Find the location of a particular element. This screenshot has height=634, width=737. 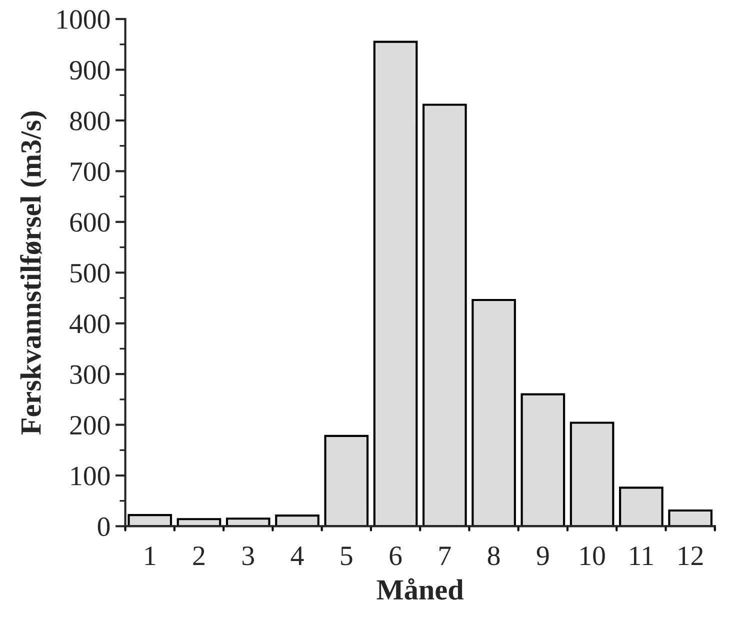

x-tick-label: 3 is located at coordinates (248, 556).